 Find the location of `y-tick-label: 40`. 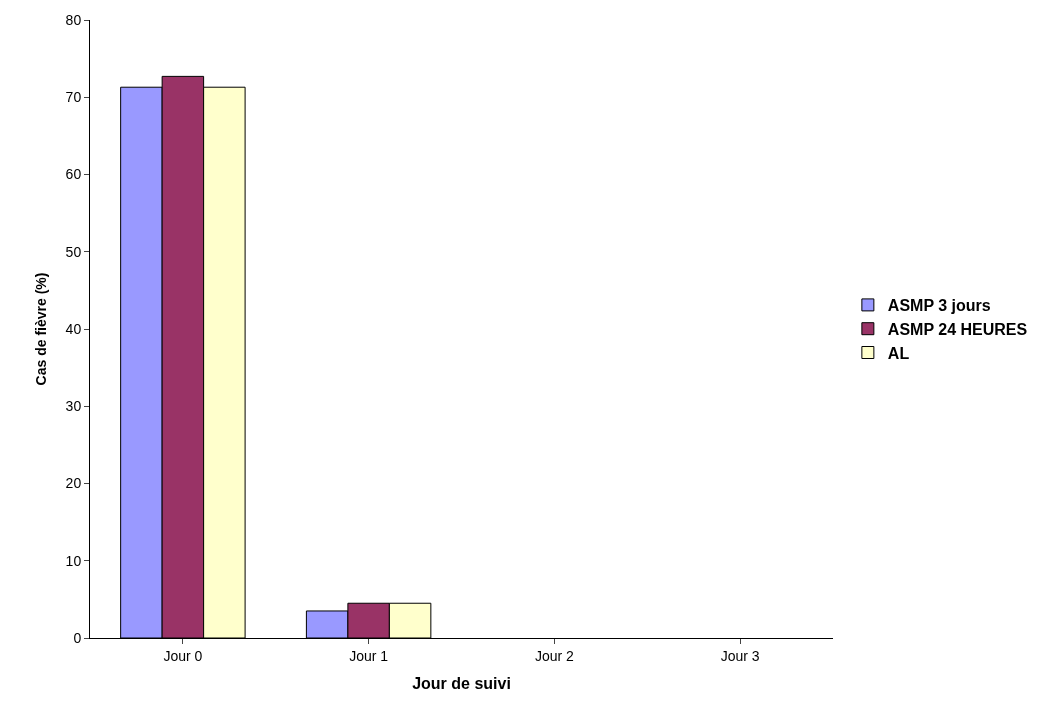

y-tick-label: 40 is located at coordinates (73, 328).